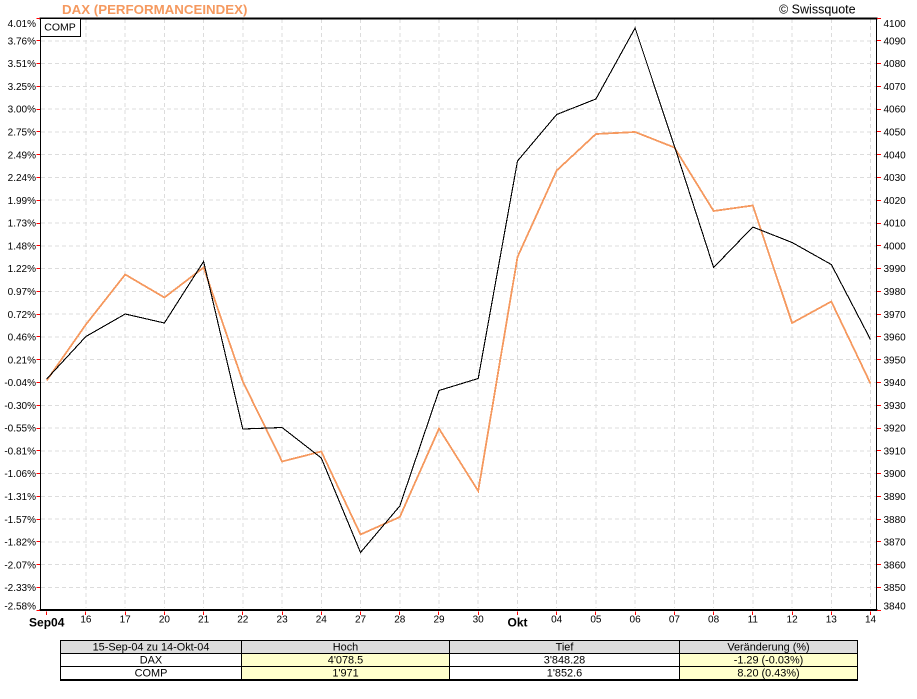  I want to click on svg-text: 28, so click(400, 620).